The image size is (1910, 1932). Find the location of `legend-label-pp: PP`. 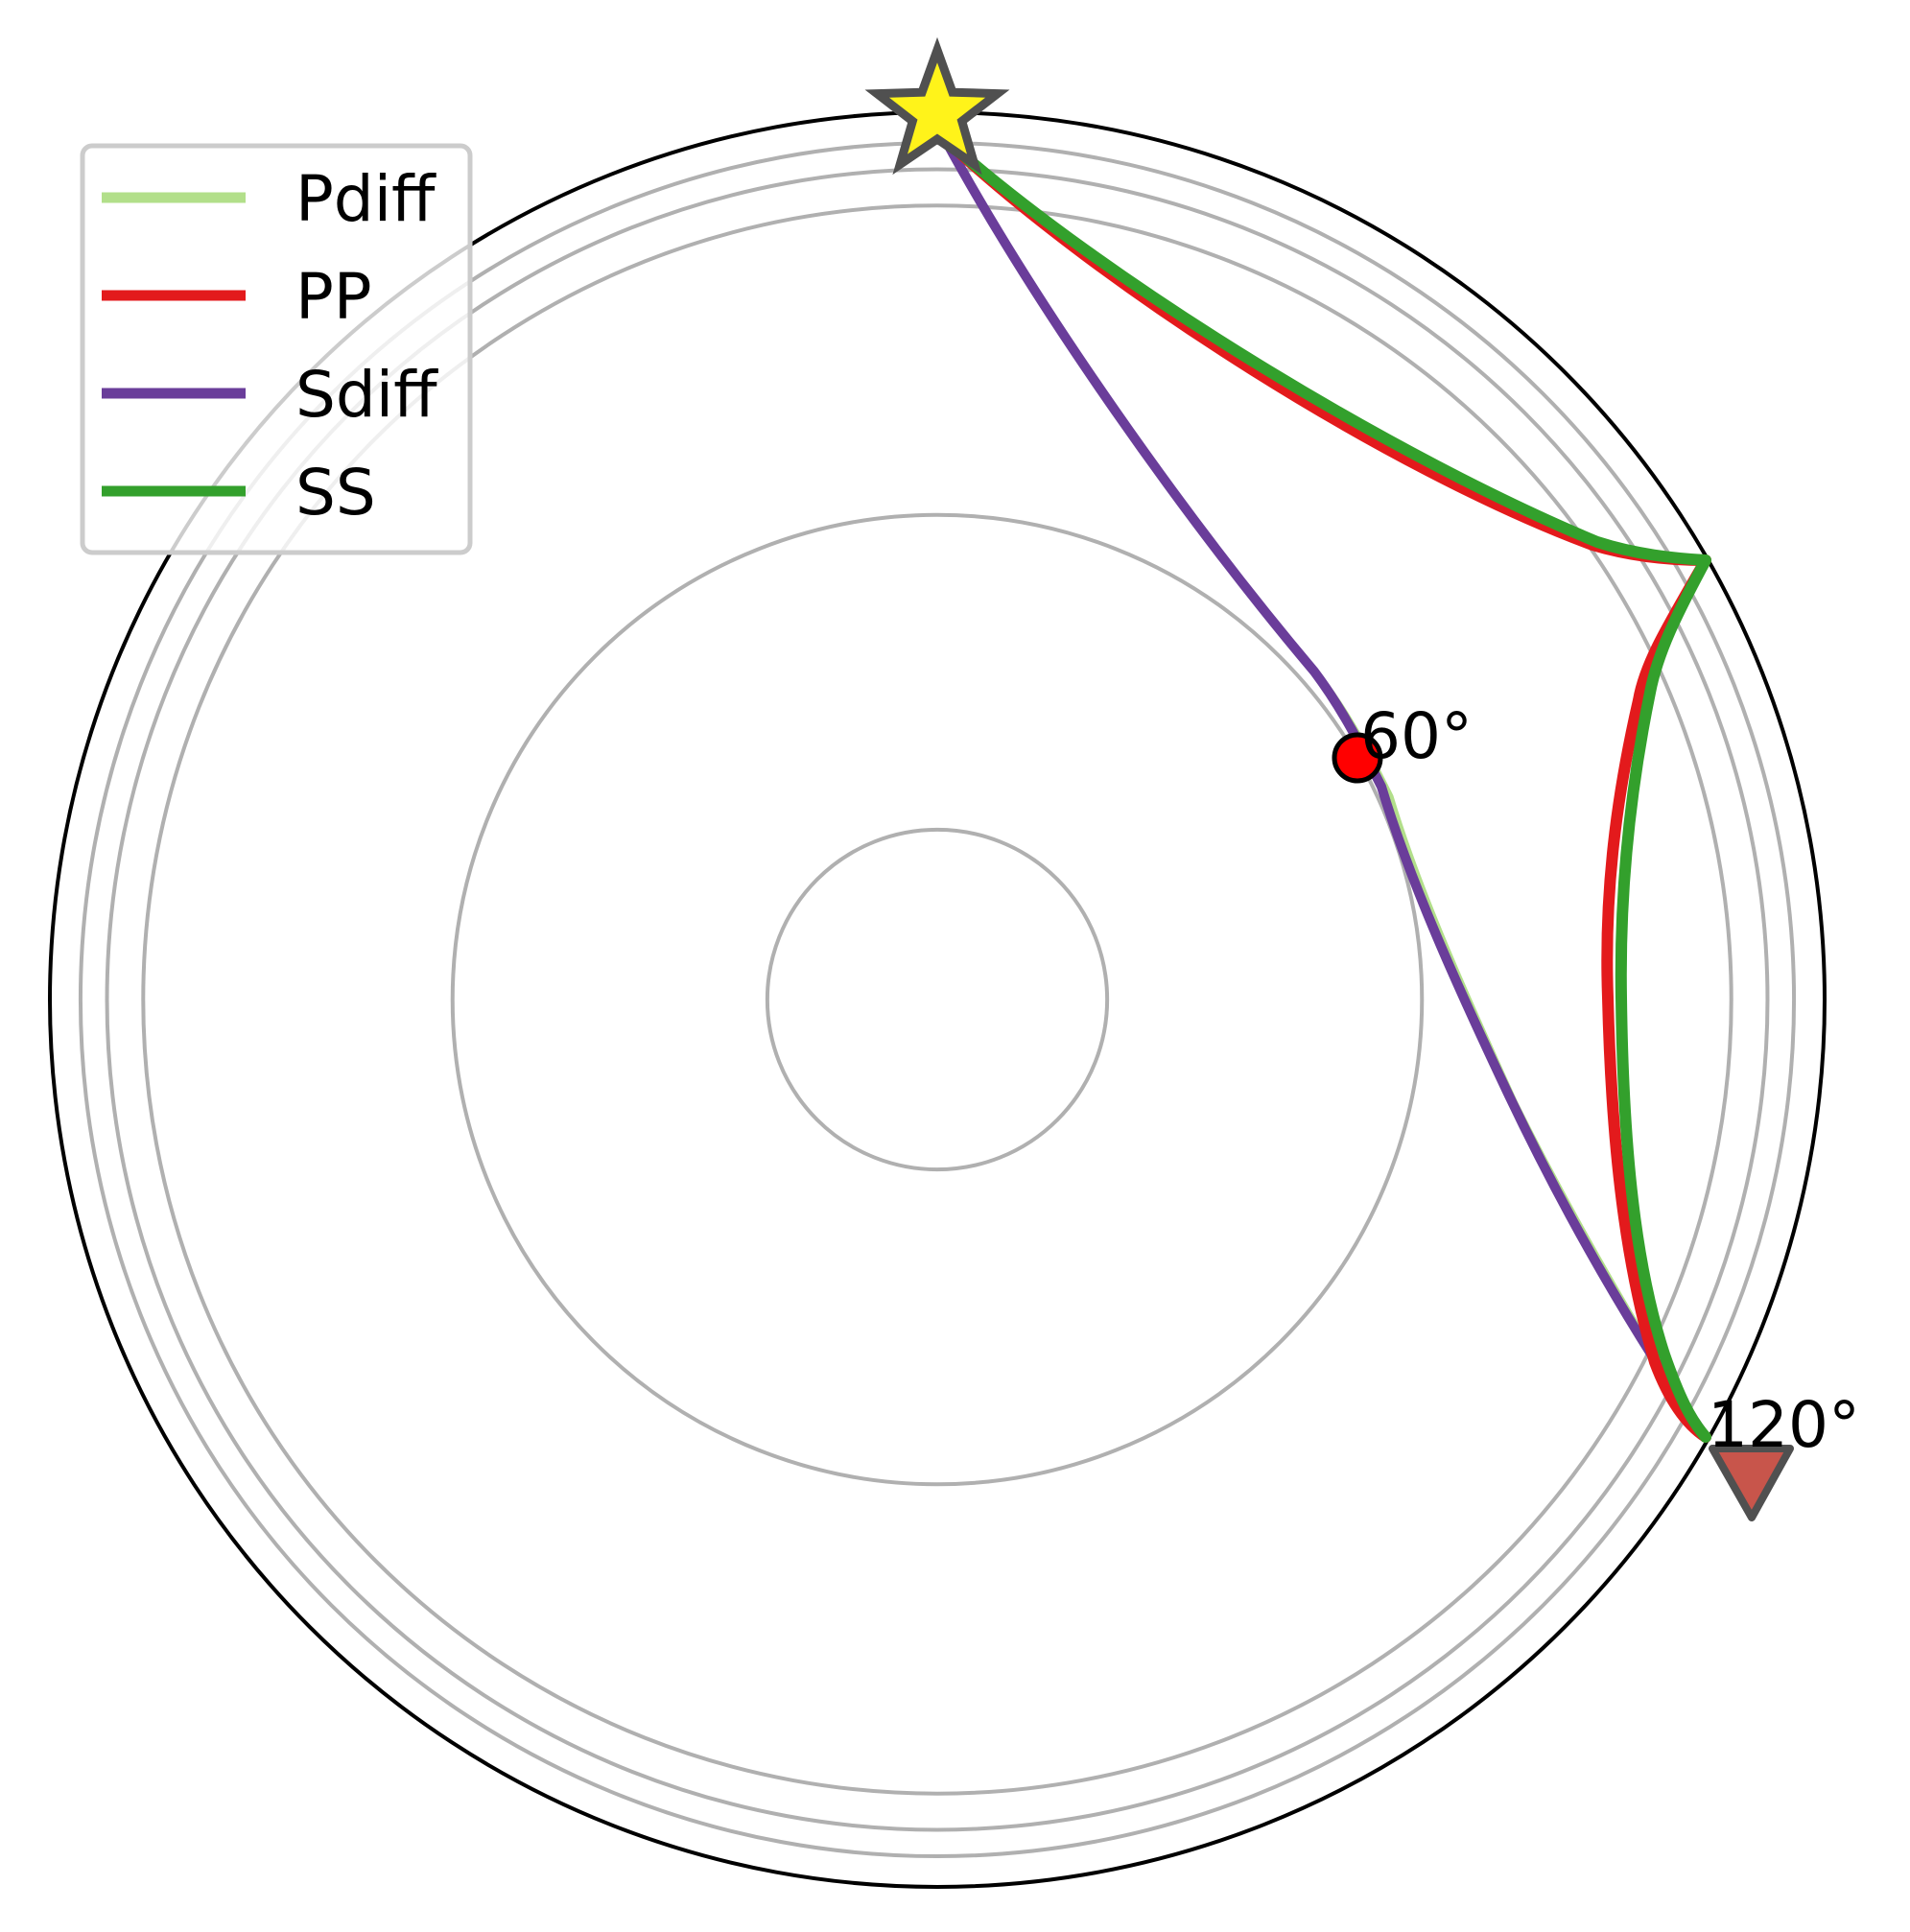

legend-label-pp: PP is located at coordinates (333, 297).